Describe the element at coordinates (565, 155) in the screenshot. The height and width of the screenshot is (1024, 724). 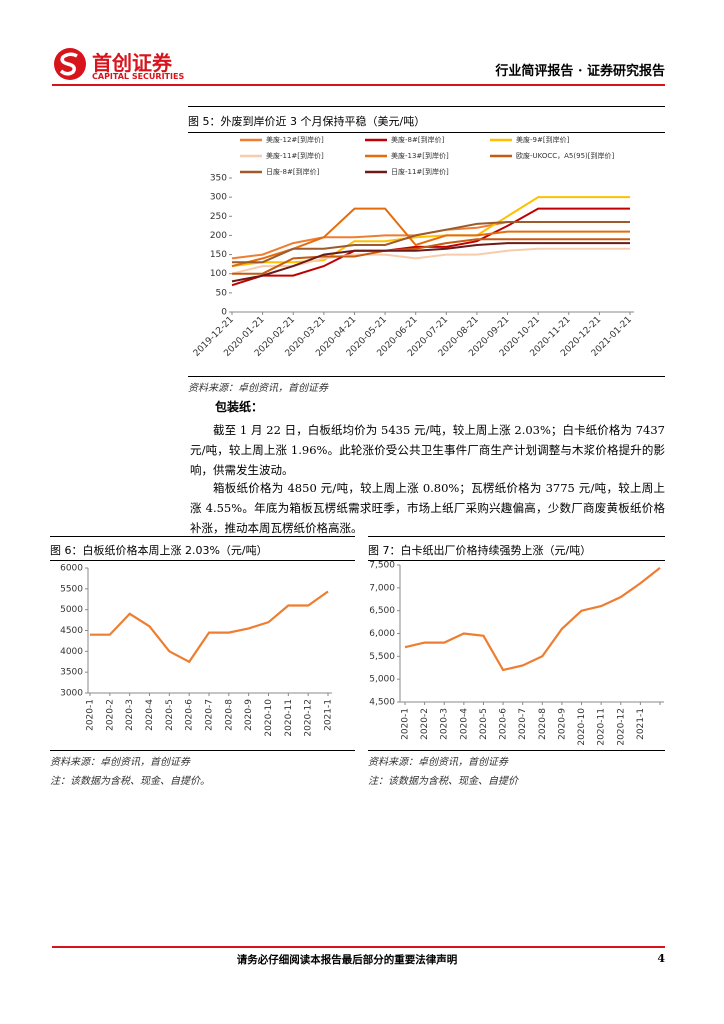
I see `legend-label: 欧废-UKOCC，A5(95)[到岸价]` at that location.